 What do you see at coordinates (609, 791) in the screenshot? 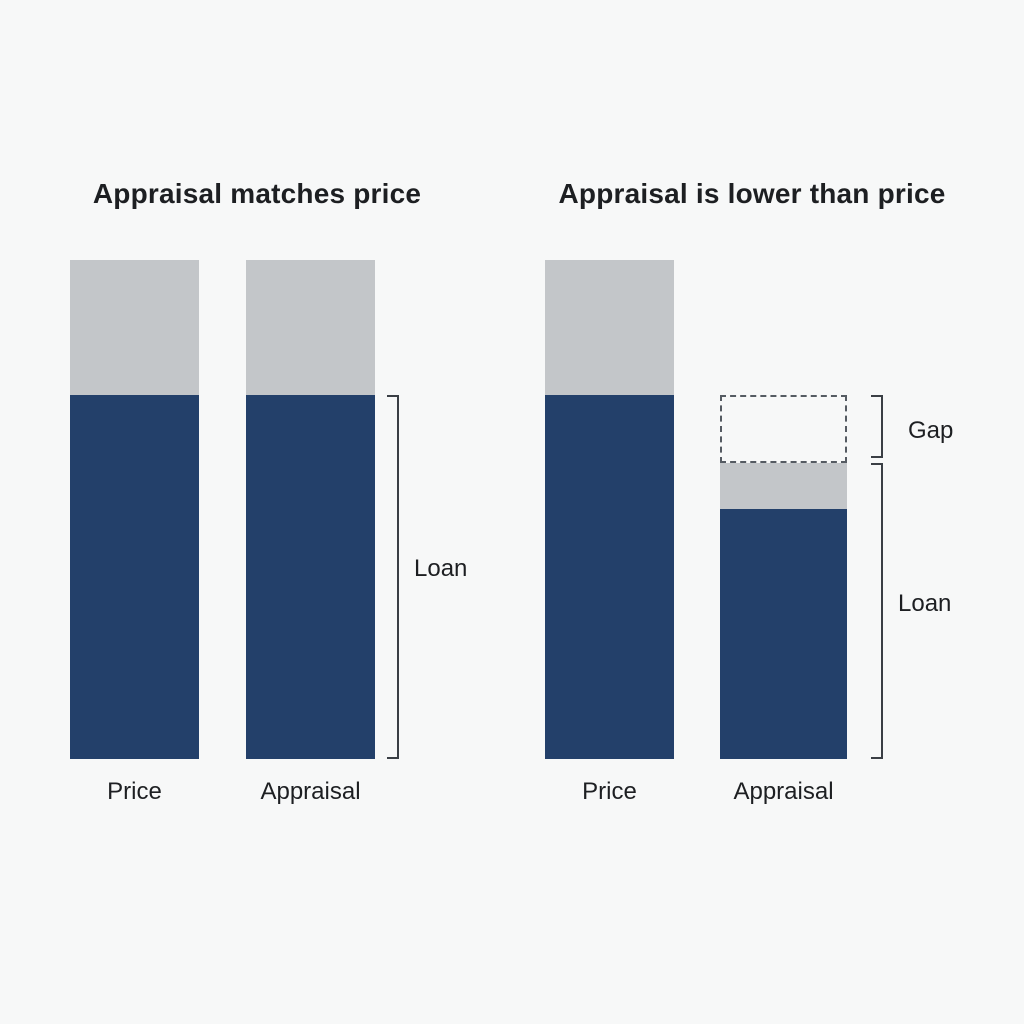
I see `right-price-label: Price` at bounding box center [609, 791].